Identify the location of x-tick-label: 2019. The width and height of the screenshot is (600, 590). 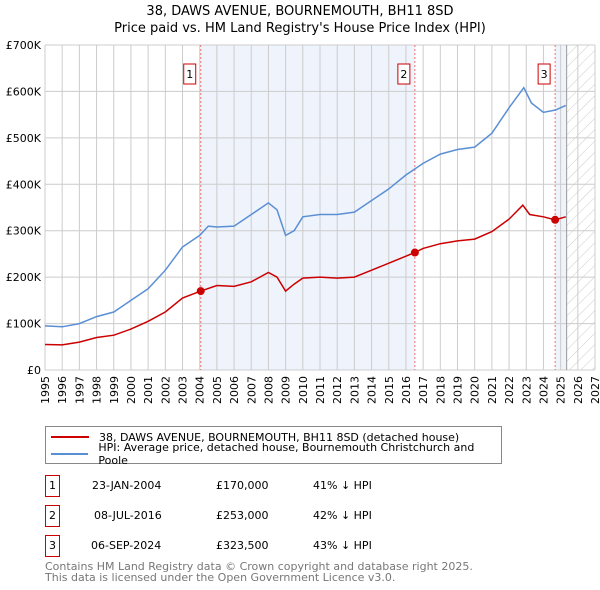
(458, 390).